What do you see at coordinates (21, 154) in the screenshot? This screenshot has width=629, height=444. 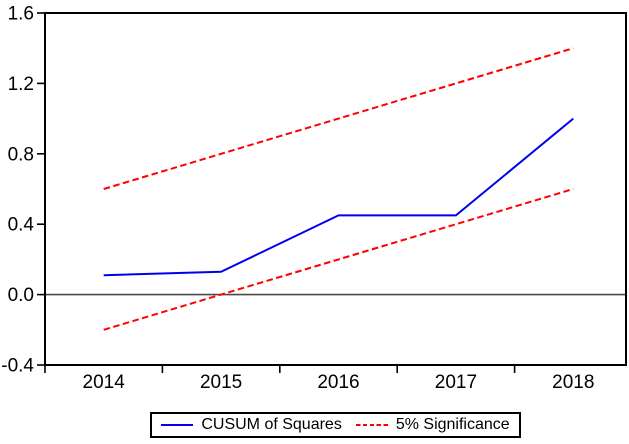 I see `y-tick-label: 0.8` at bounding box center [21, 154].